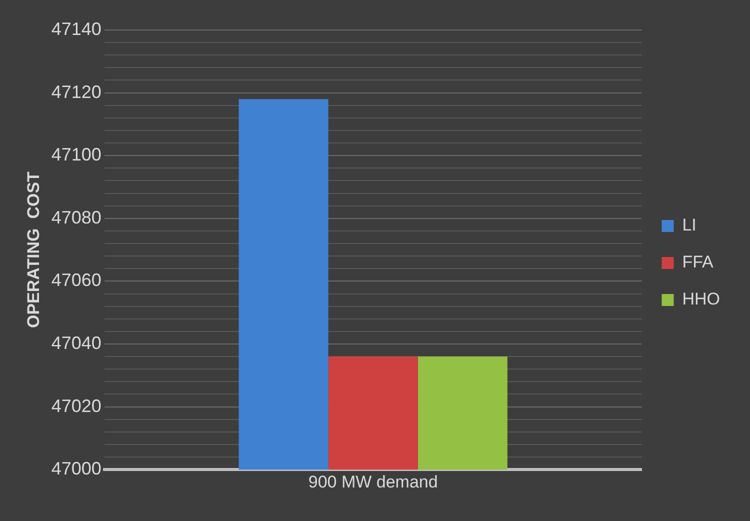 The height and width of the screenshot is (521, 750). Describe the element at coordinates (76, 92) in the screenshot. I see `y-tick-label: 47120` at that location.